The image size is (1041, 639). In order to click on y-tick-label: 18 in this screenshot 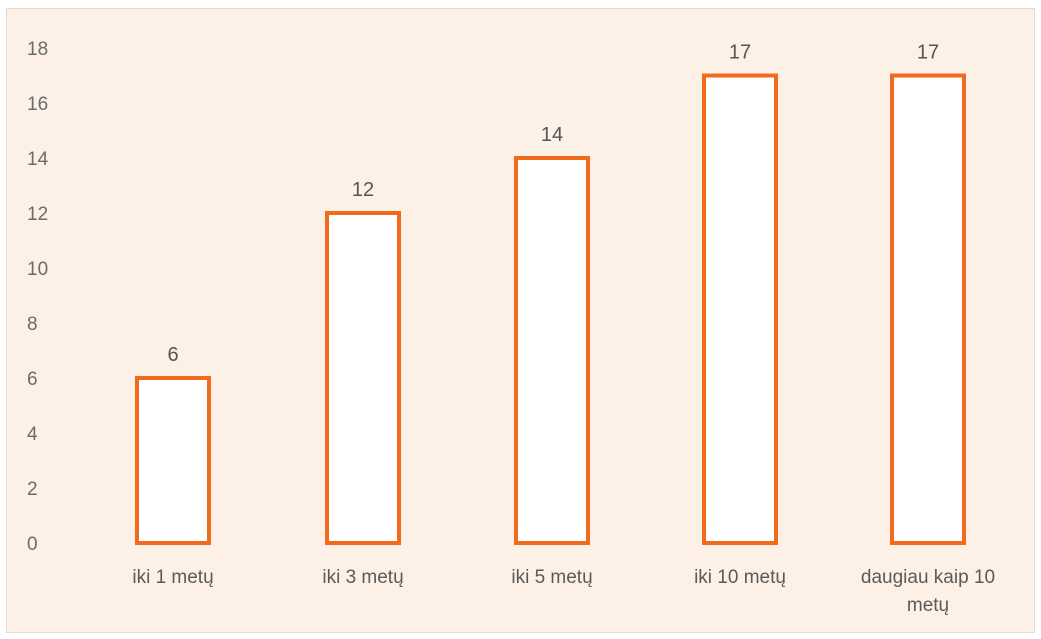, I will do `click(37, 49)`.